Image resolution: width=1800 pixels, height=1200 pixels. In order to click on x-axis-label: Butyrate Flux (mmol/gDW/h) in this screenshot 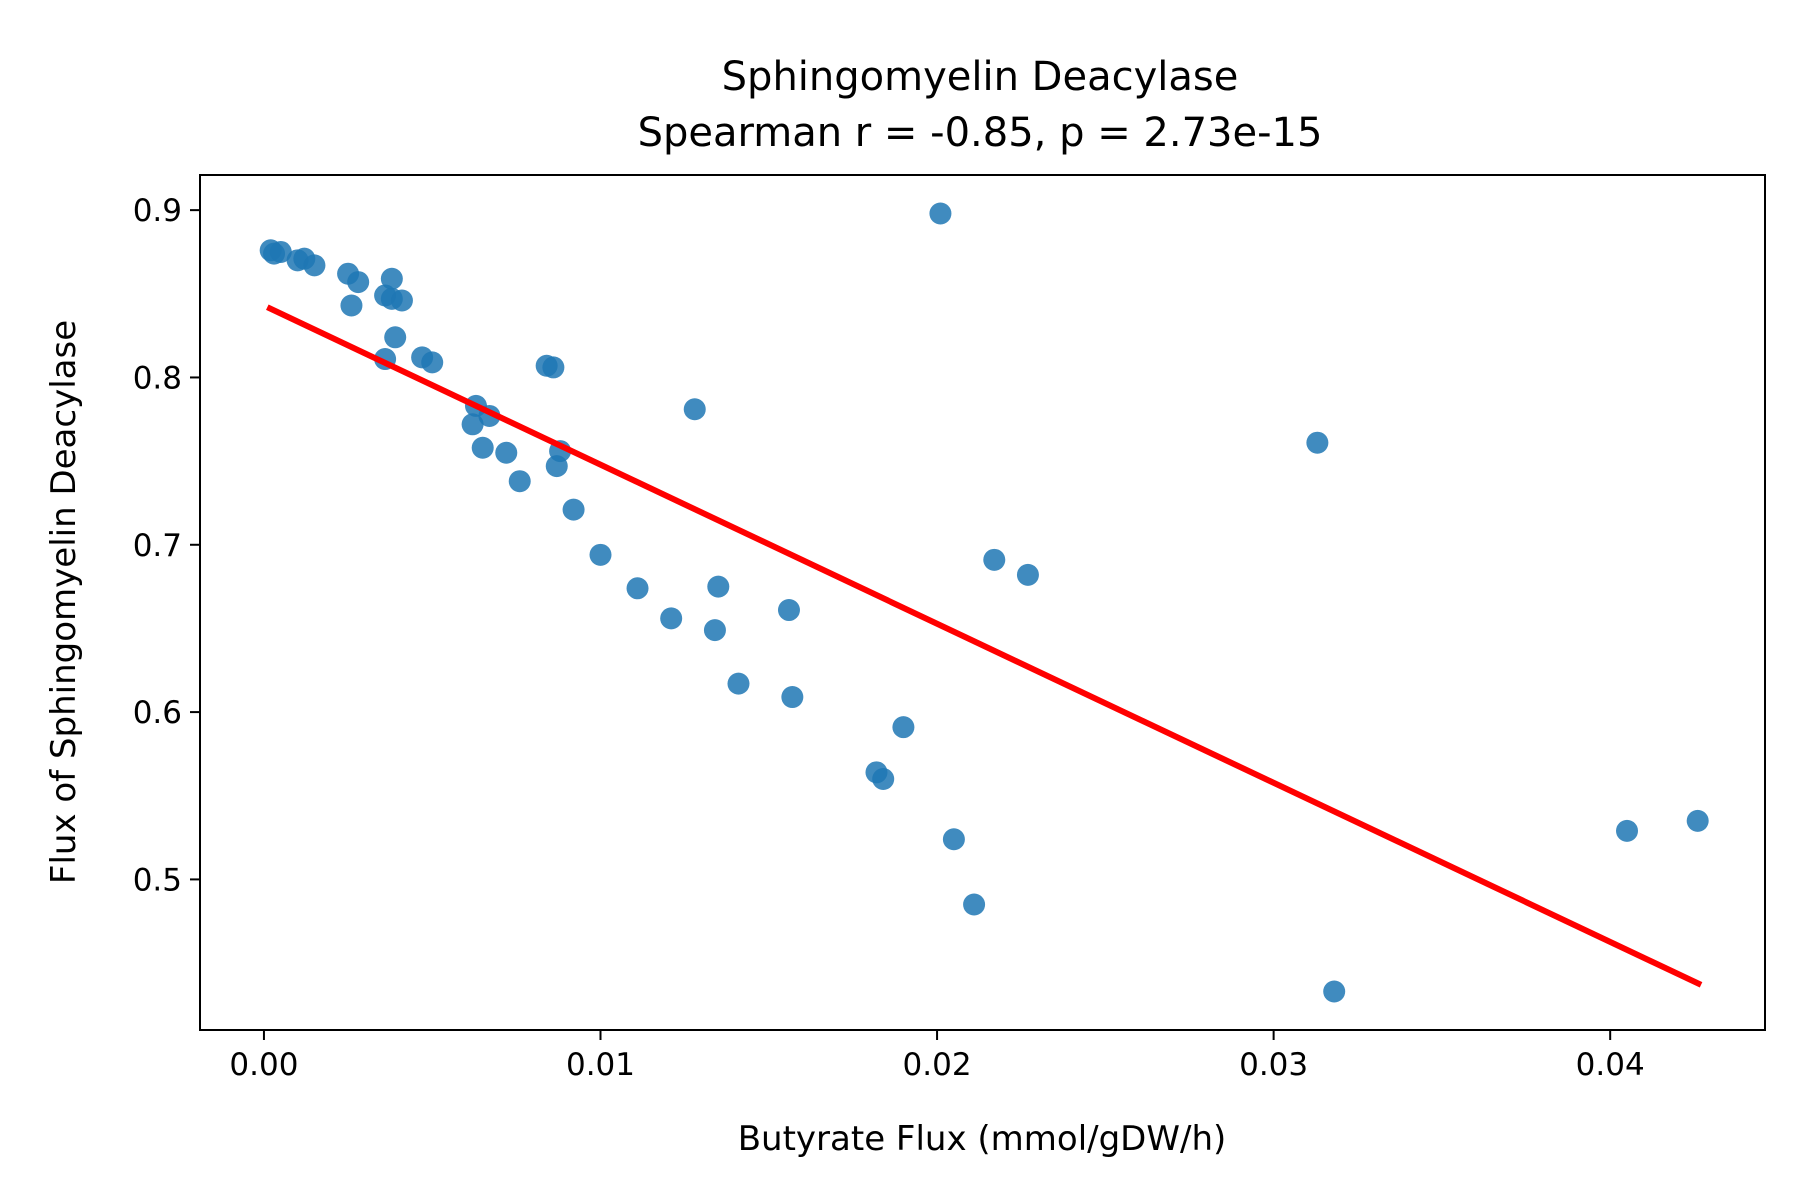, I will do `click(982, 1139)`.